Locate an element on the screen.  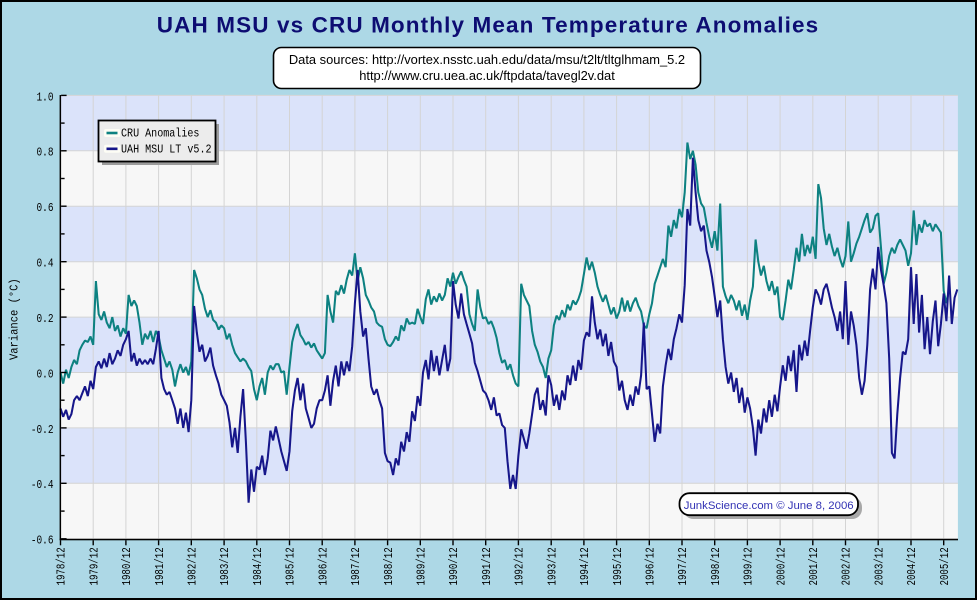
svg-text: -0.2 is located at coordinates (42, 430).